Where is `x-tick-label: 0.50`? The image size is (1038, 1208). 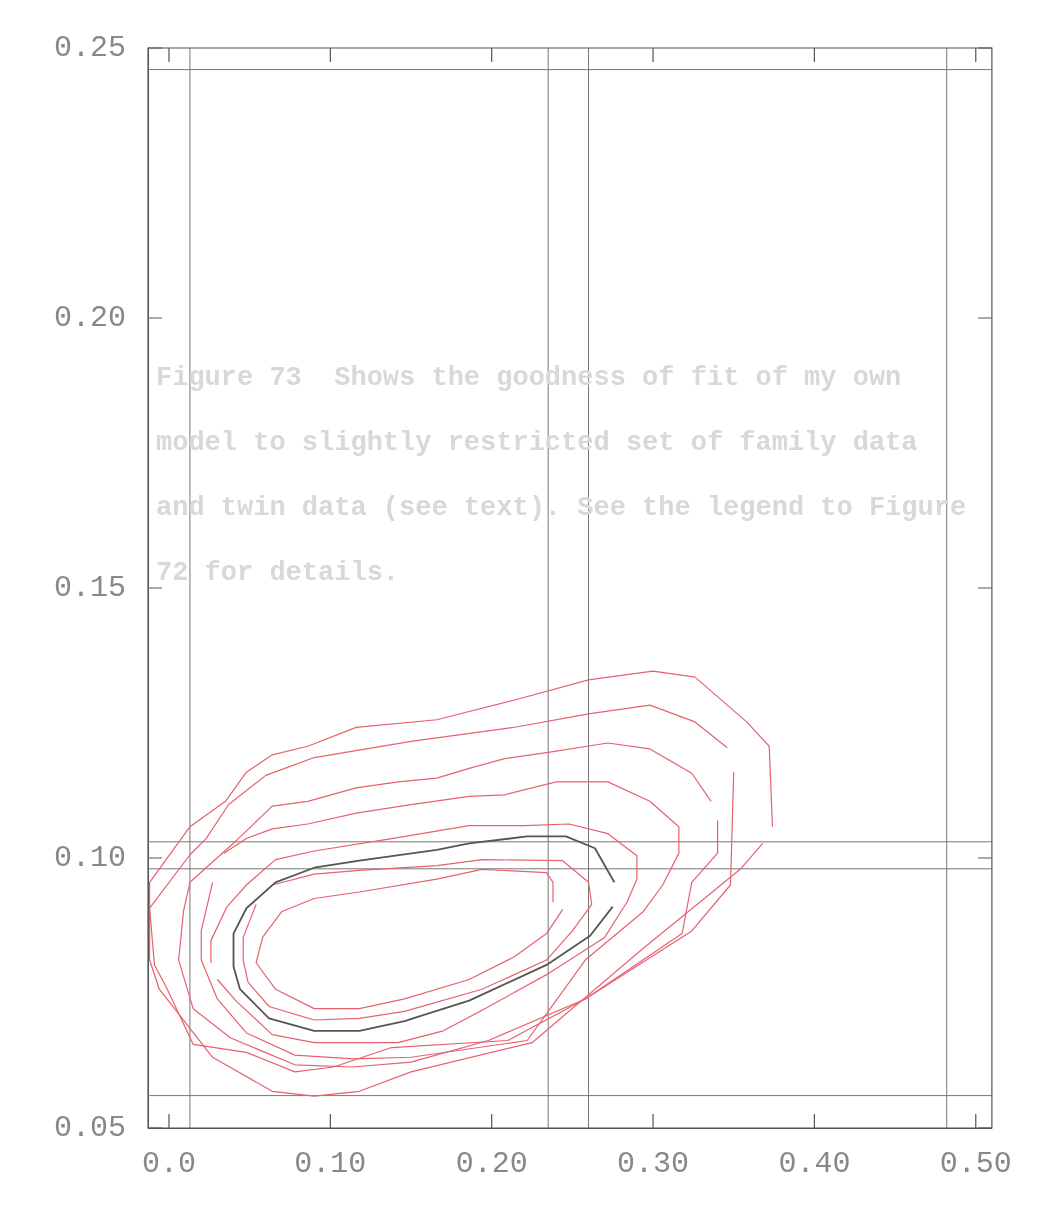
x-tick-label: 0.50 is located at coordinates (975, 1163).